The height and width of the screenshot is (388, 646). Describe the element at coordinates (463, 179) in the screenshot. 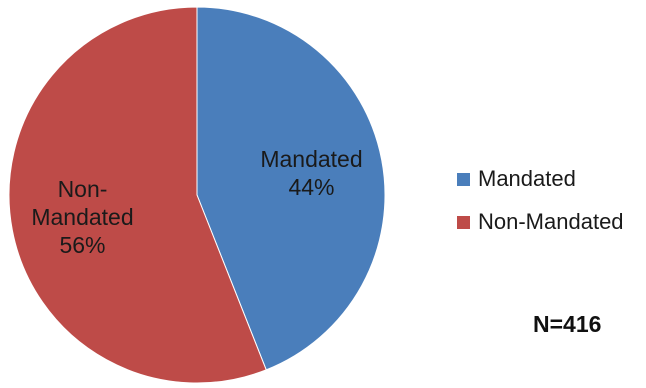

I see `legend-swatch-mandated` at that location.